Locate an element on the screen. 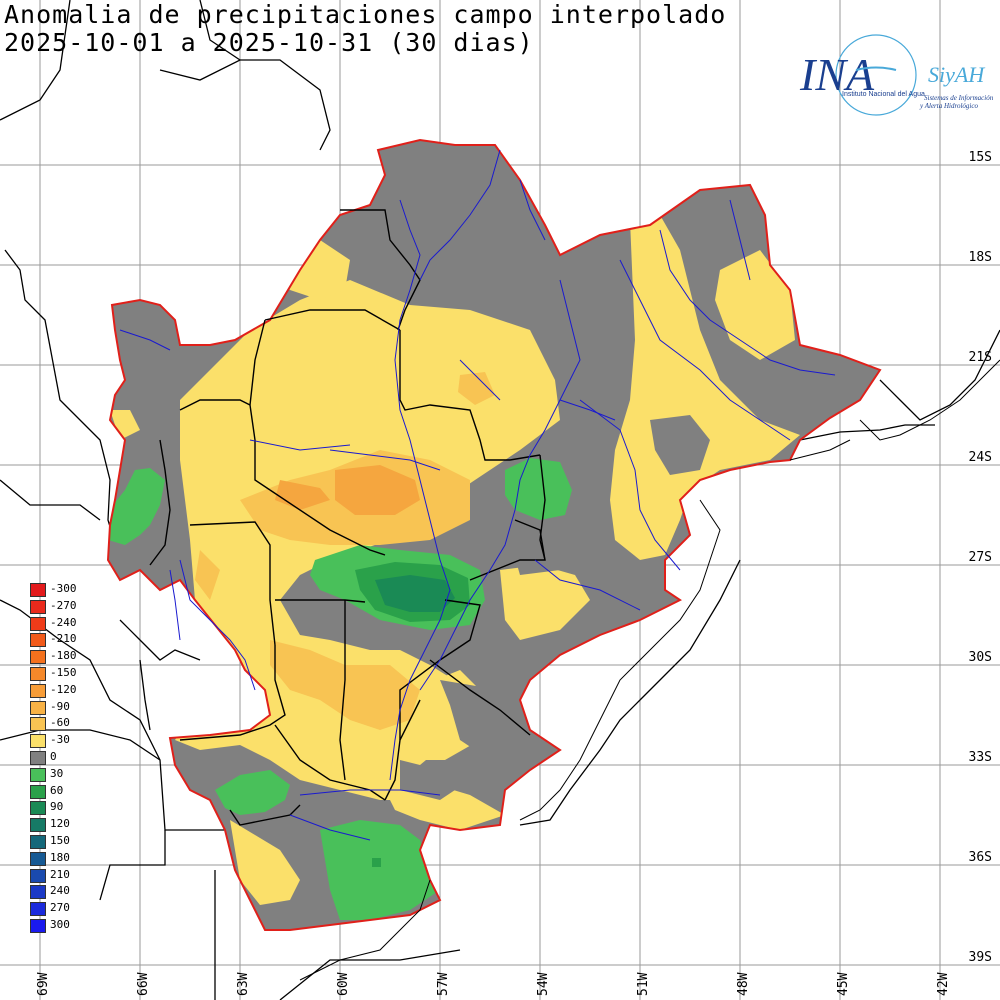  legend-item: -30 is located at coordinates (65, 740).